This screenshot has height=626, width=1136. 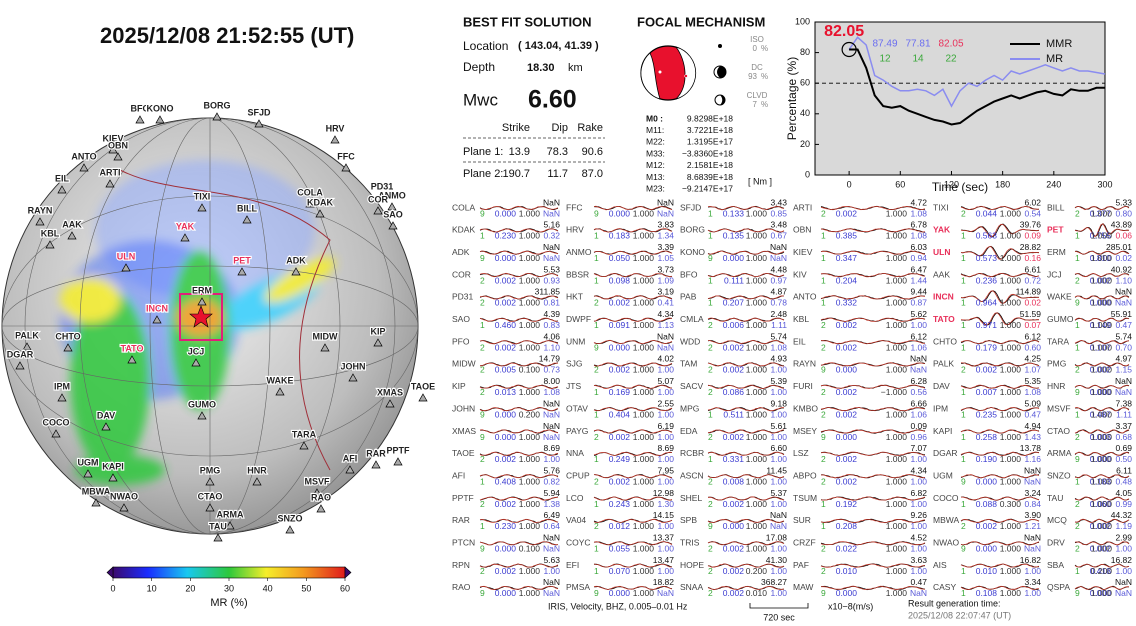 I want to click on plane-value: 13.9, so click(x=519, y=152).